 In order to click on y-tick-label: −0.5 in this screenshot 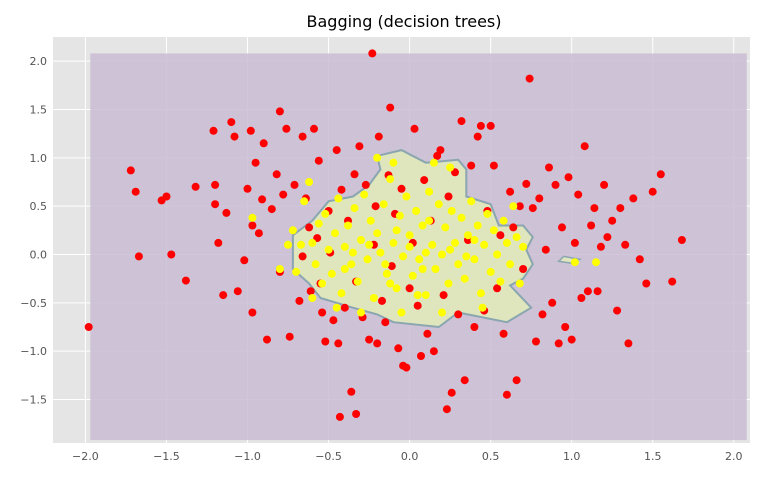, I will do `click(33, 303)`.